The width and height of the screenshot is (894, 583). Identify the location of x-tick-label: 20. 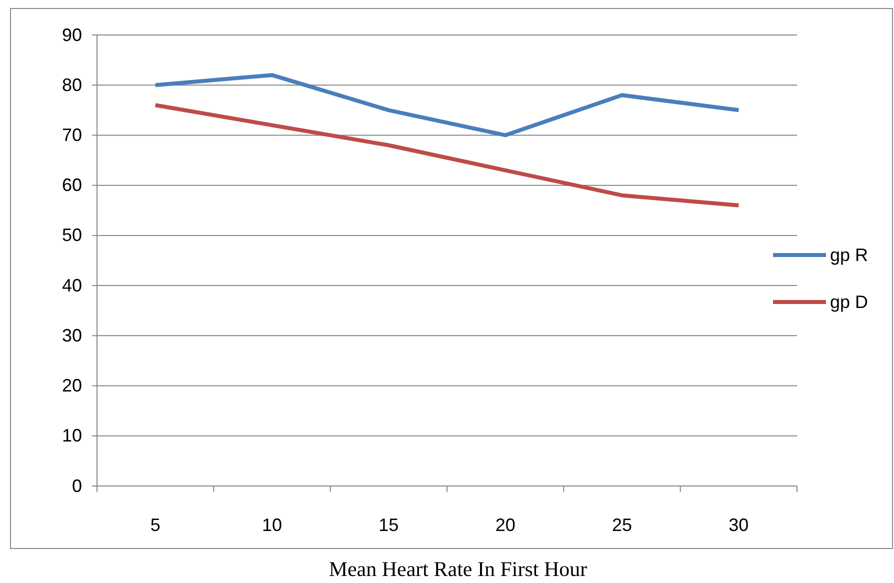
(505, 524).